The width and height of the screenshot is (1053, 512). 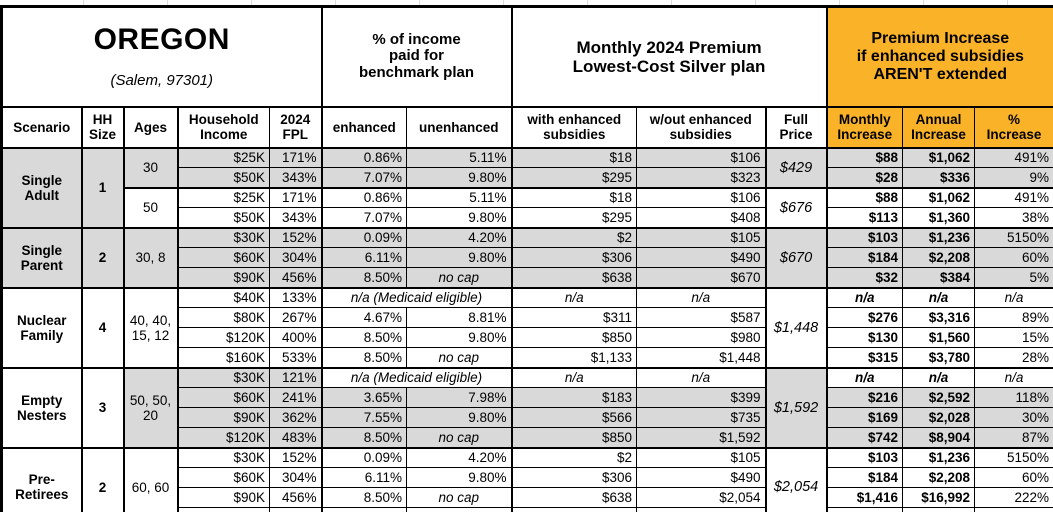 What do you see at coordinates (364, 457) in the screenshot?
I see `enhanced-cell: 0.09%` at bounding box center [364, 457].